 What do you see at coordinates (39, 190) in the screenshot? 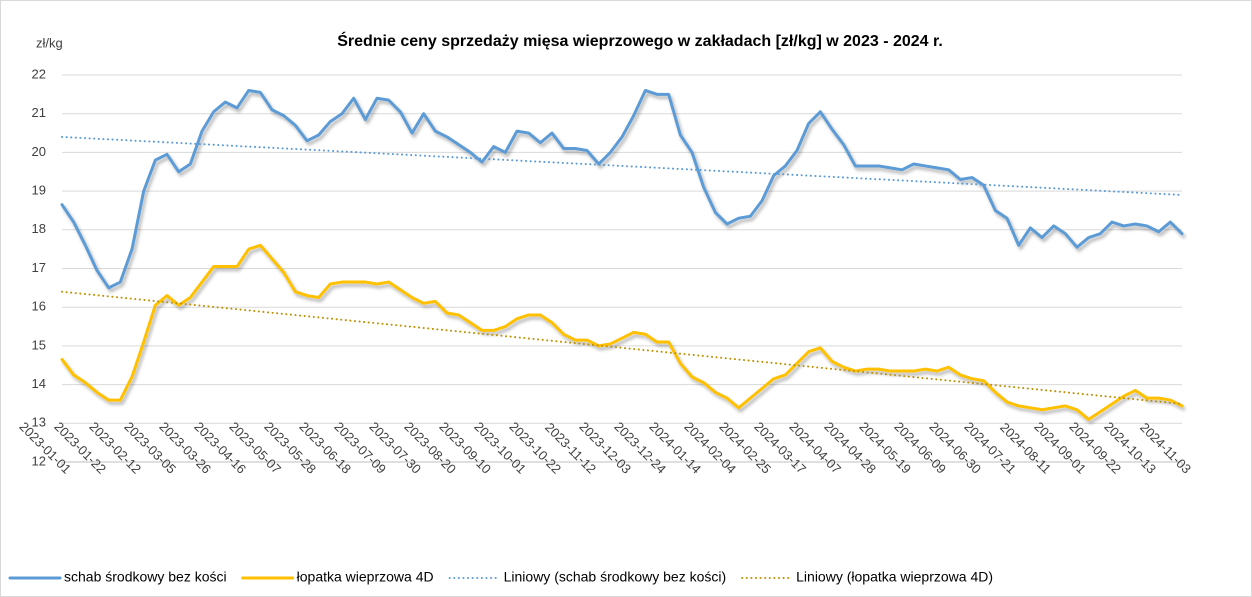
I see `y-tick-label: 19` at bounding box center [39, 190].